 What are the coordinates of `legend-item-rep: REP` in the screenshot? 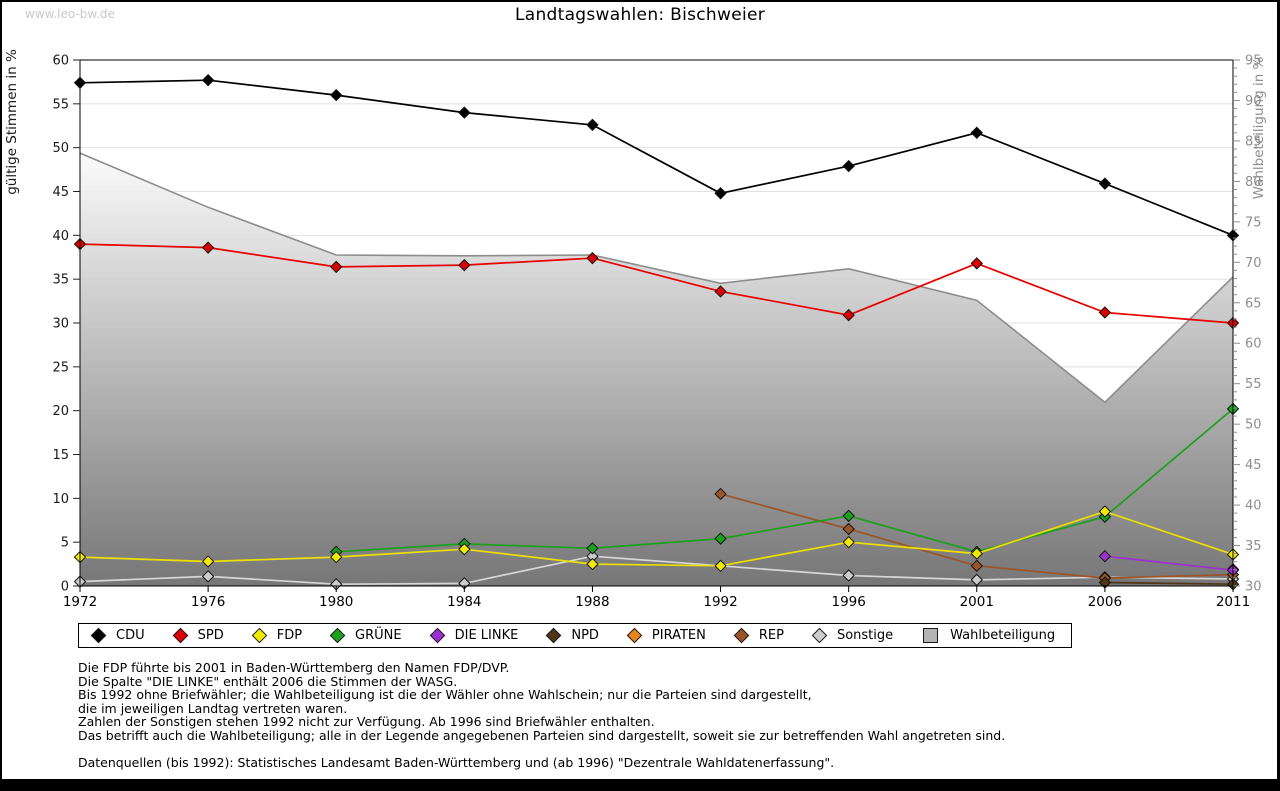 It's located at (758, 635).